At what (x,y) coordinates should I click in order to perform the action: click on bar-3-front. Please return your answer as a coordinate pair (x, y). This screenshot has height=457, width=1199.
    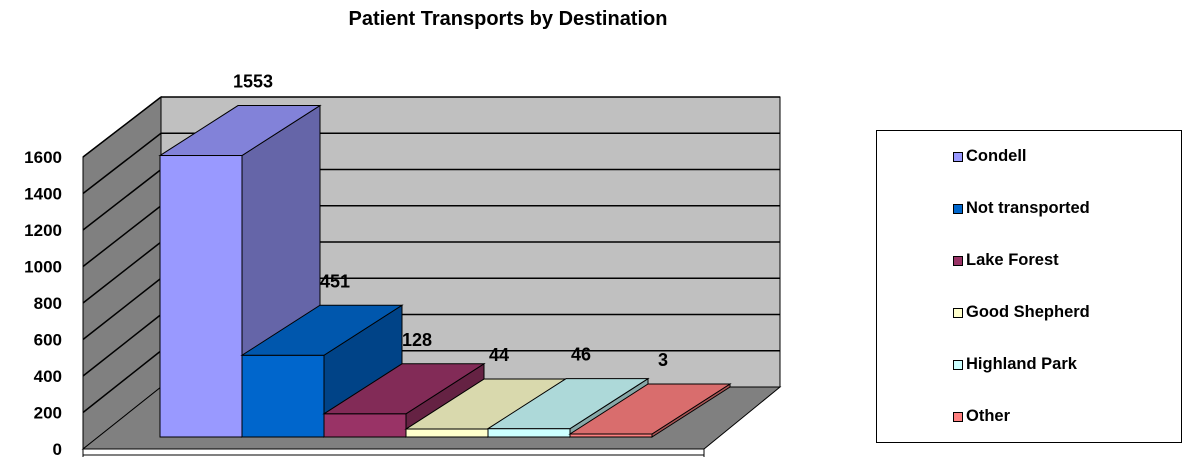
    Looking at the image, I should click on (447, 433).